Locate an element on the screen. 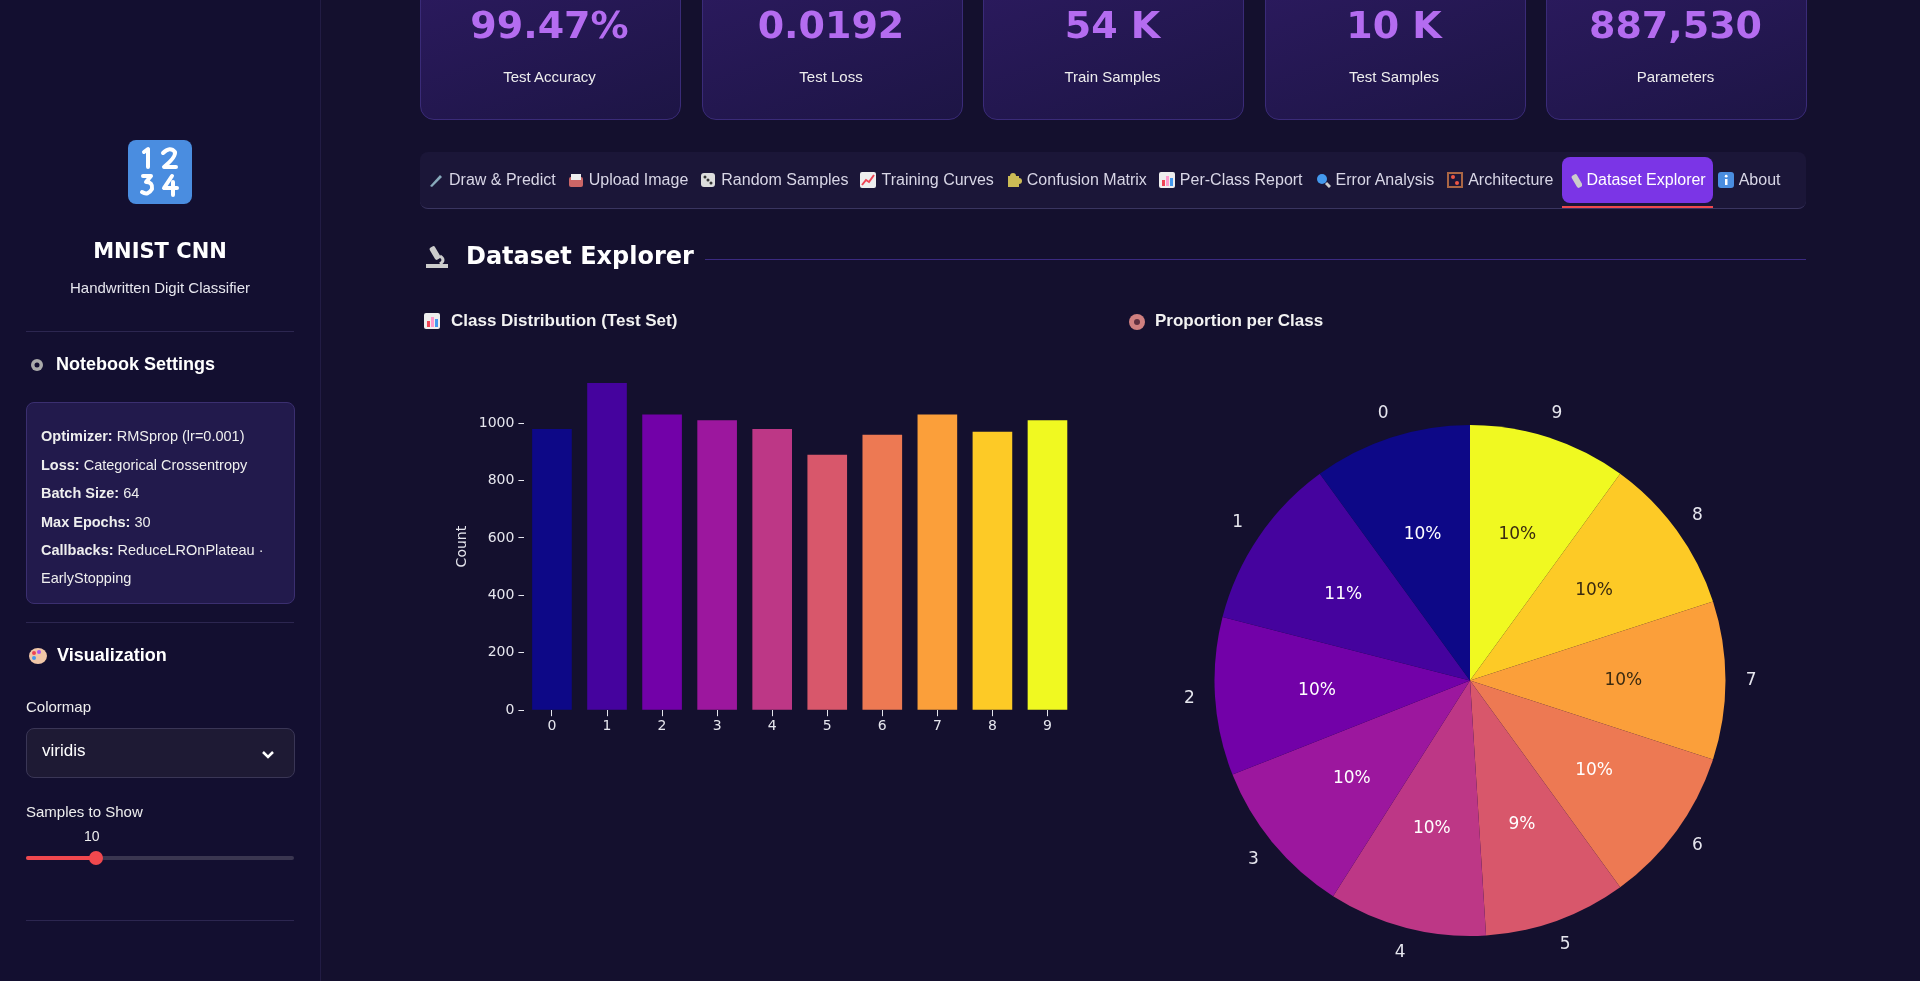 This screenshot has height=981, width=1920. text: 0.0192 is located at coordinates (831, 25).